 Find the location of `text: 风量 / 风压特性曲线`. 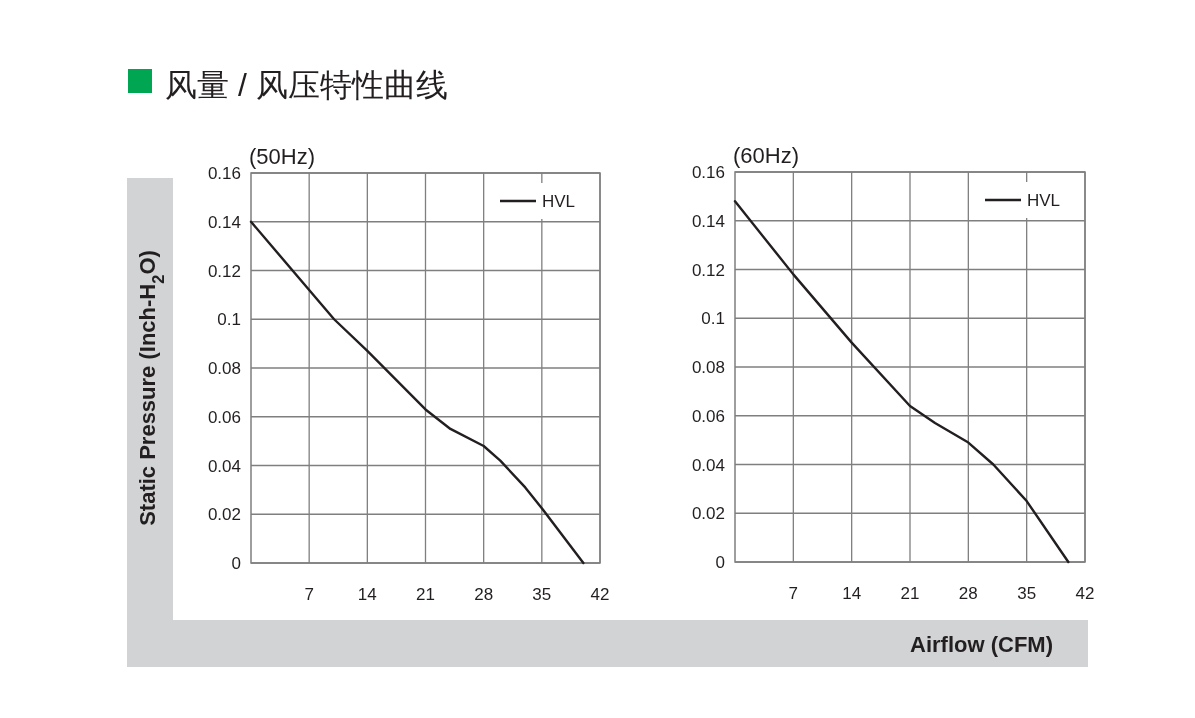

text: 风量 / 风压特性曲线 is located at coordinates (306, 85).